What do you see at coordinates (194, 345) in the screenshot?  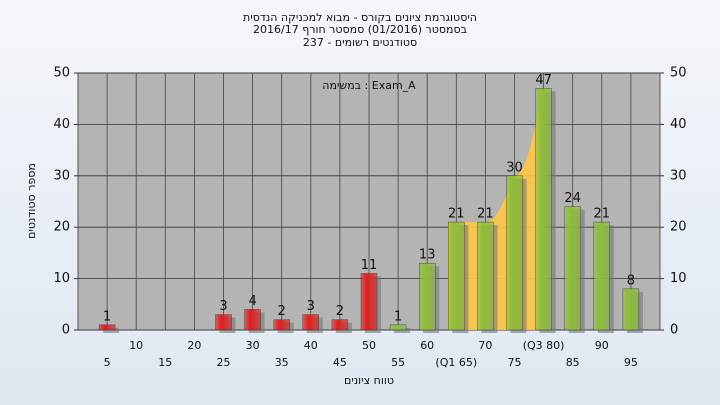 I see `x-tick-label: 20` at bounding box center [194, 345].